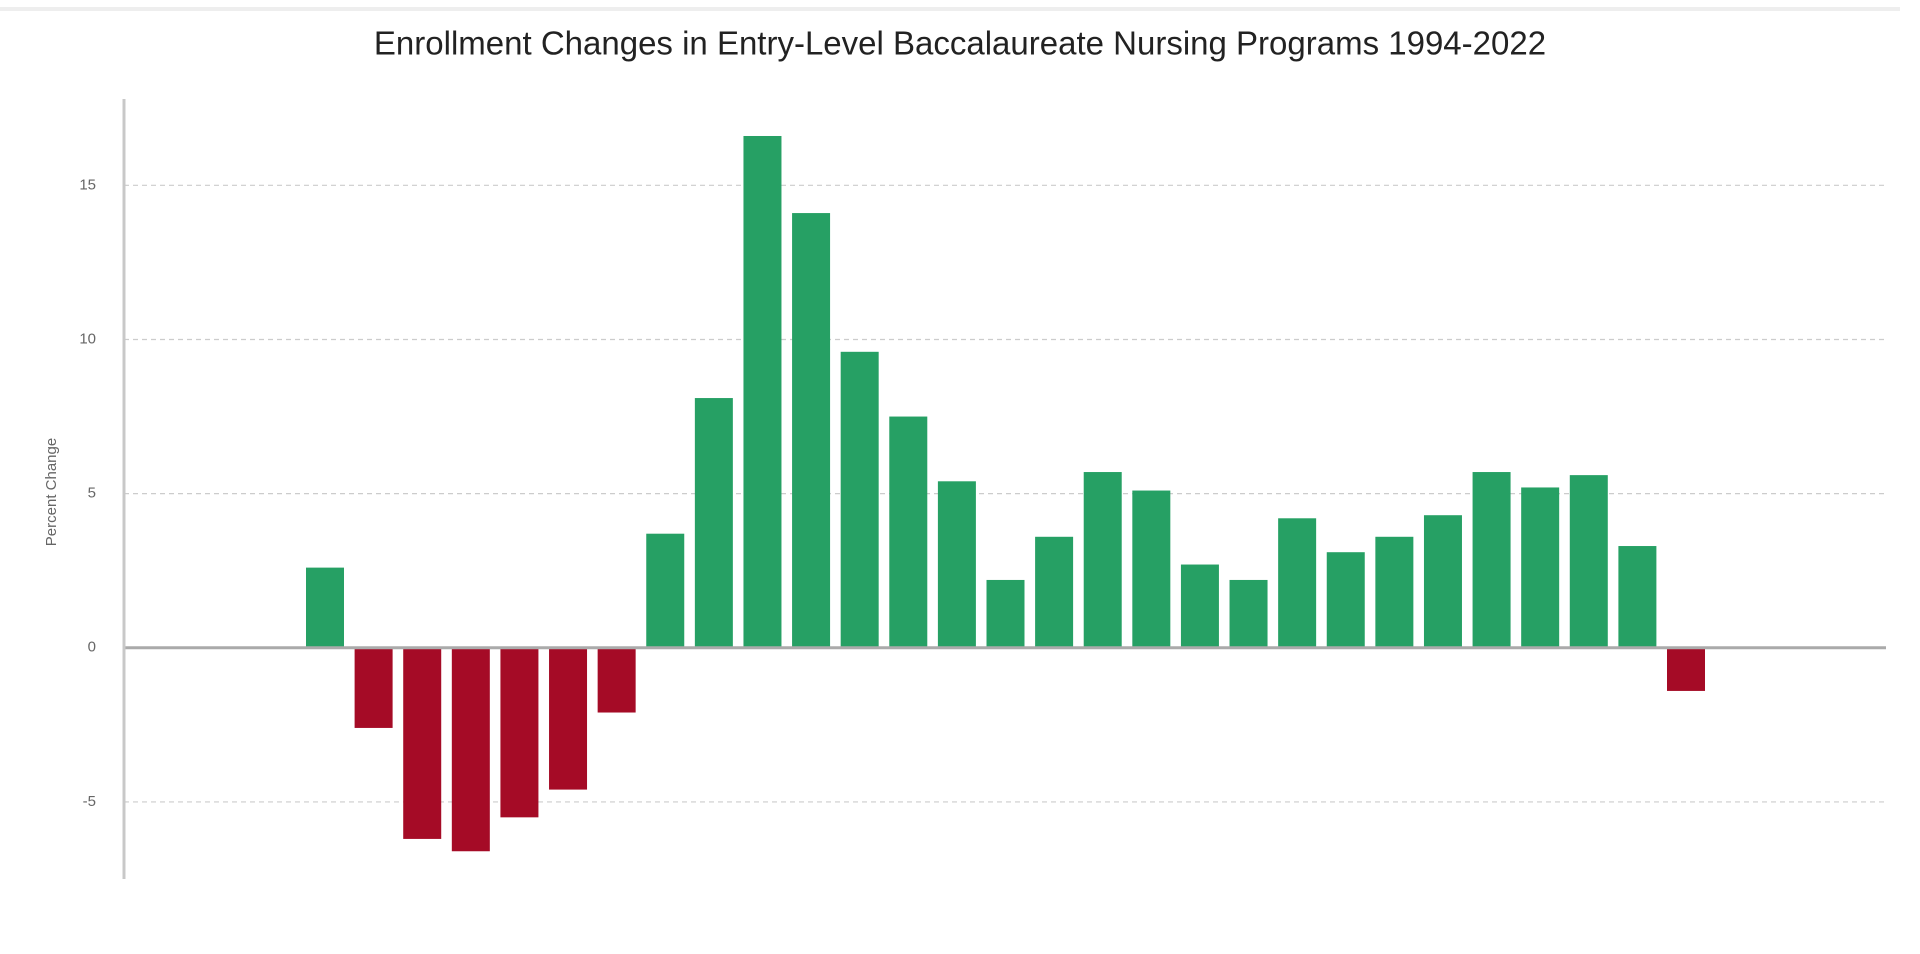  Describe the element at coordinates (92, 493) in the screenshot. I see `y-tick-label: 5` at that location.